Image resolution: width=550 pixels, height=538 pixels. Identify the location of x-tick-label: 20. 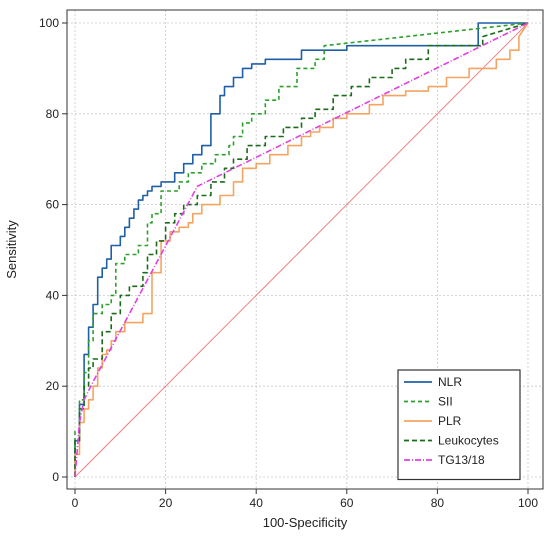
(166, 503).